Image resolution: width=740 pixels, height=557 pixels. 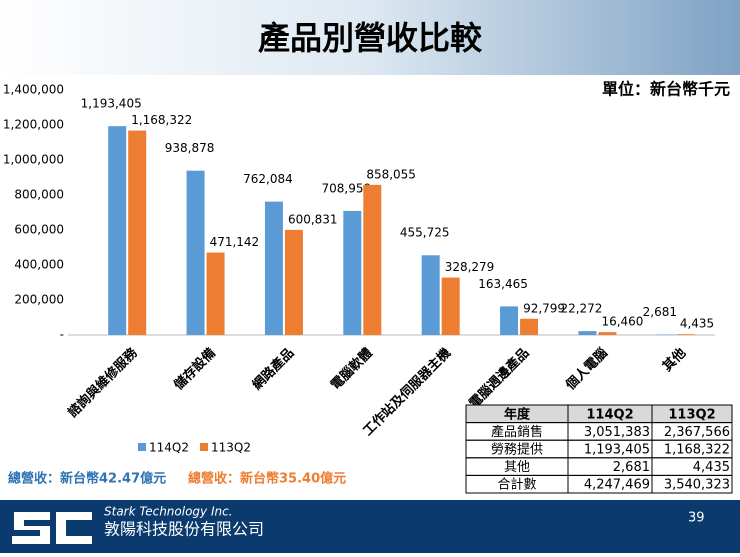 I want to click on y-tick-label: 400,000, so click(x=39, y=265).